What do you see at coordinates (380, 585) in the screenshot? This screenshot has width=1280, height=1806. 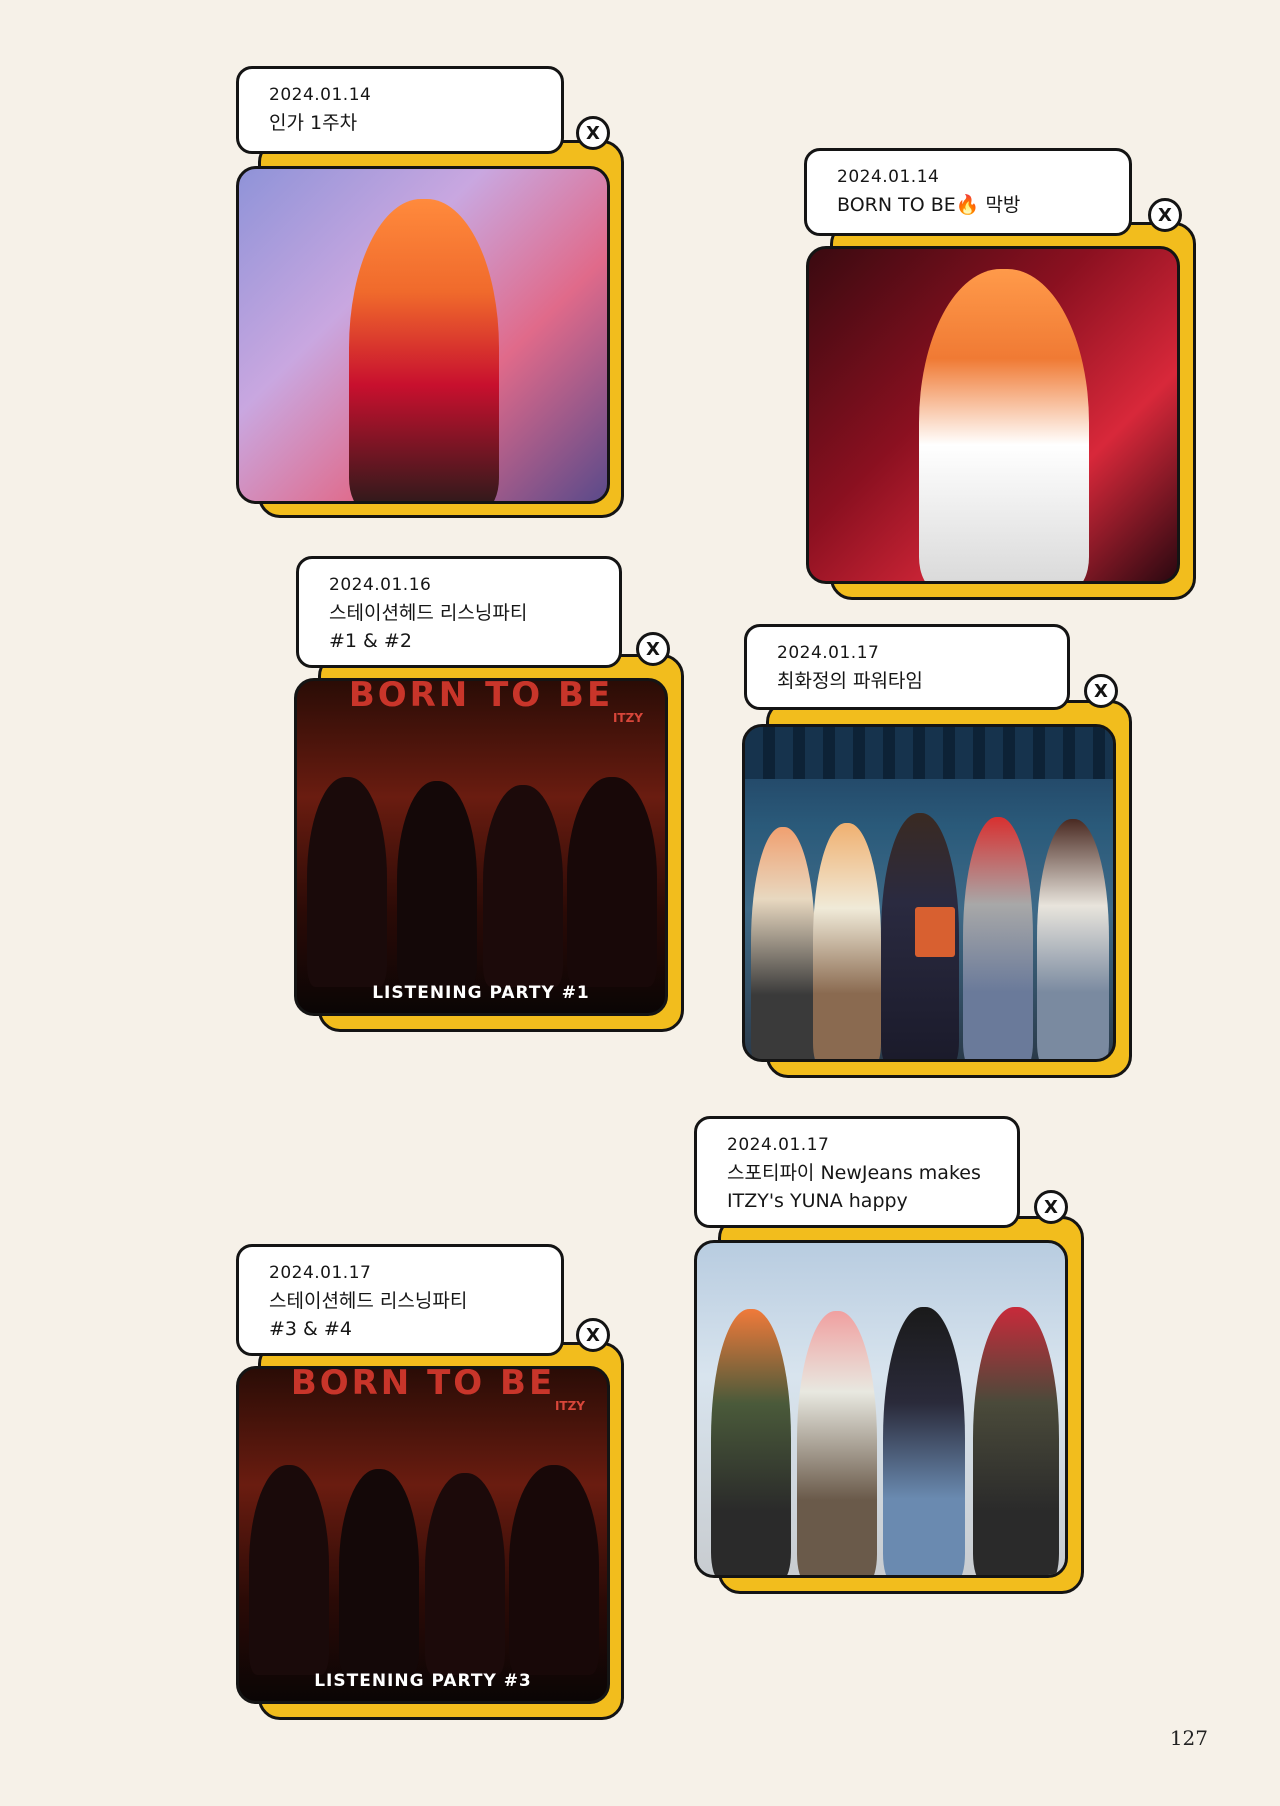 I see `card-date: 2024.01.16` at bounding box center [380, 585].